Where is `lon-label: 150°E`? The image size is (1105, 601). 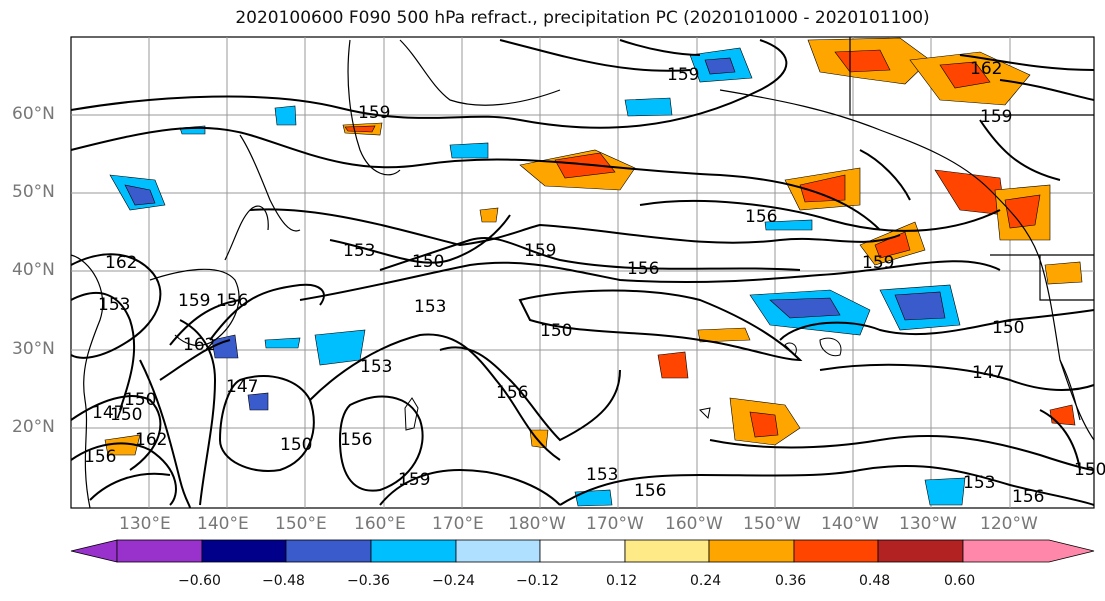 lon-label: 150°E is located at coordinates (301, 524).